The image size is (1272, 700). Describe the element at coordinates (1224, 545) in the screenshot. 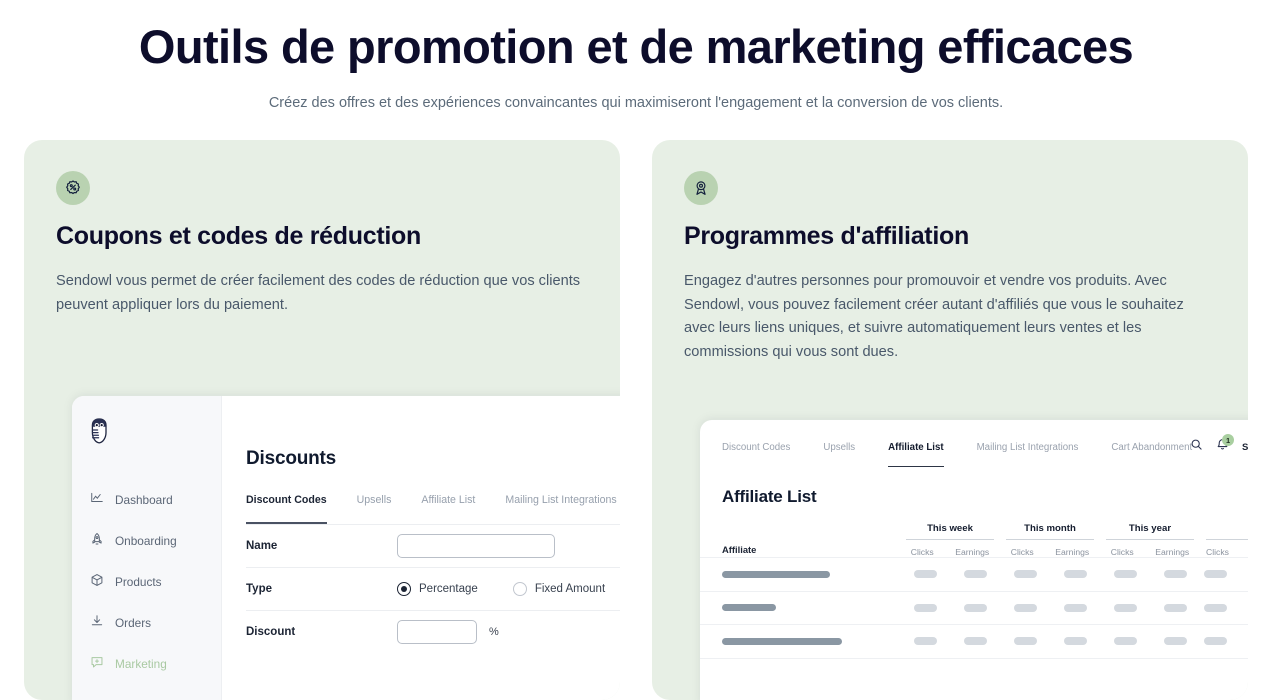

I see `column-group-truncated: Clicks` at that location.